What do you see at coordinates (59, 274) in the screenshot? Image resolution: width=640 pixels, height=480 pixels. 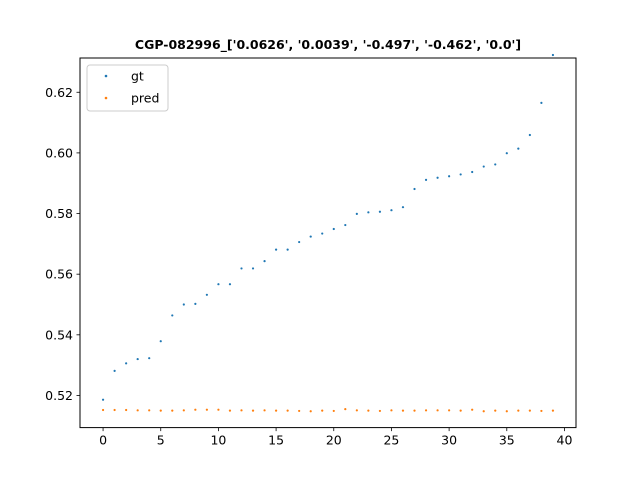 I see `y-tick-label-0.56: 0.56` at bounding box center [59, 274].